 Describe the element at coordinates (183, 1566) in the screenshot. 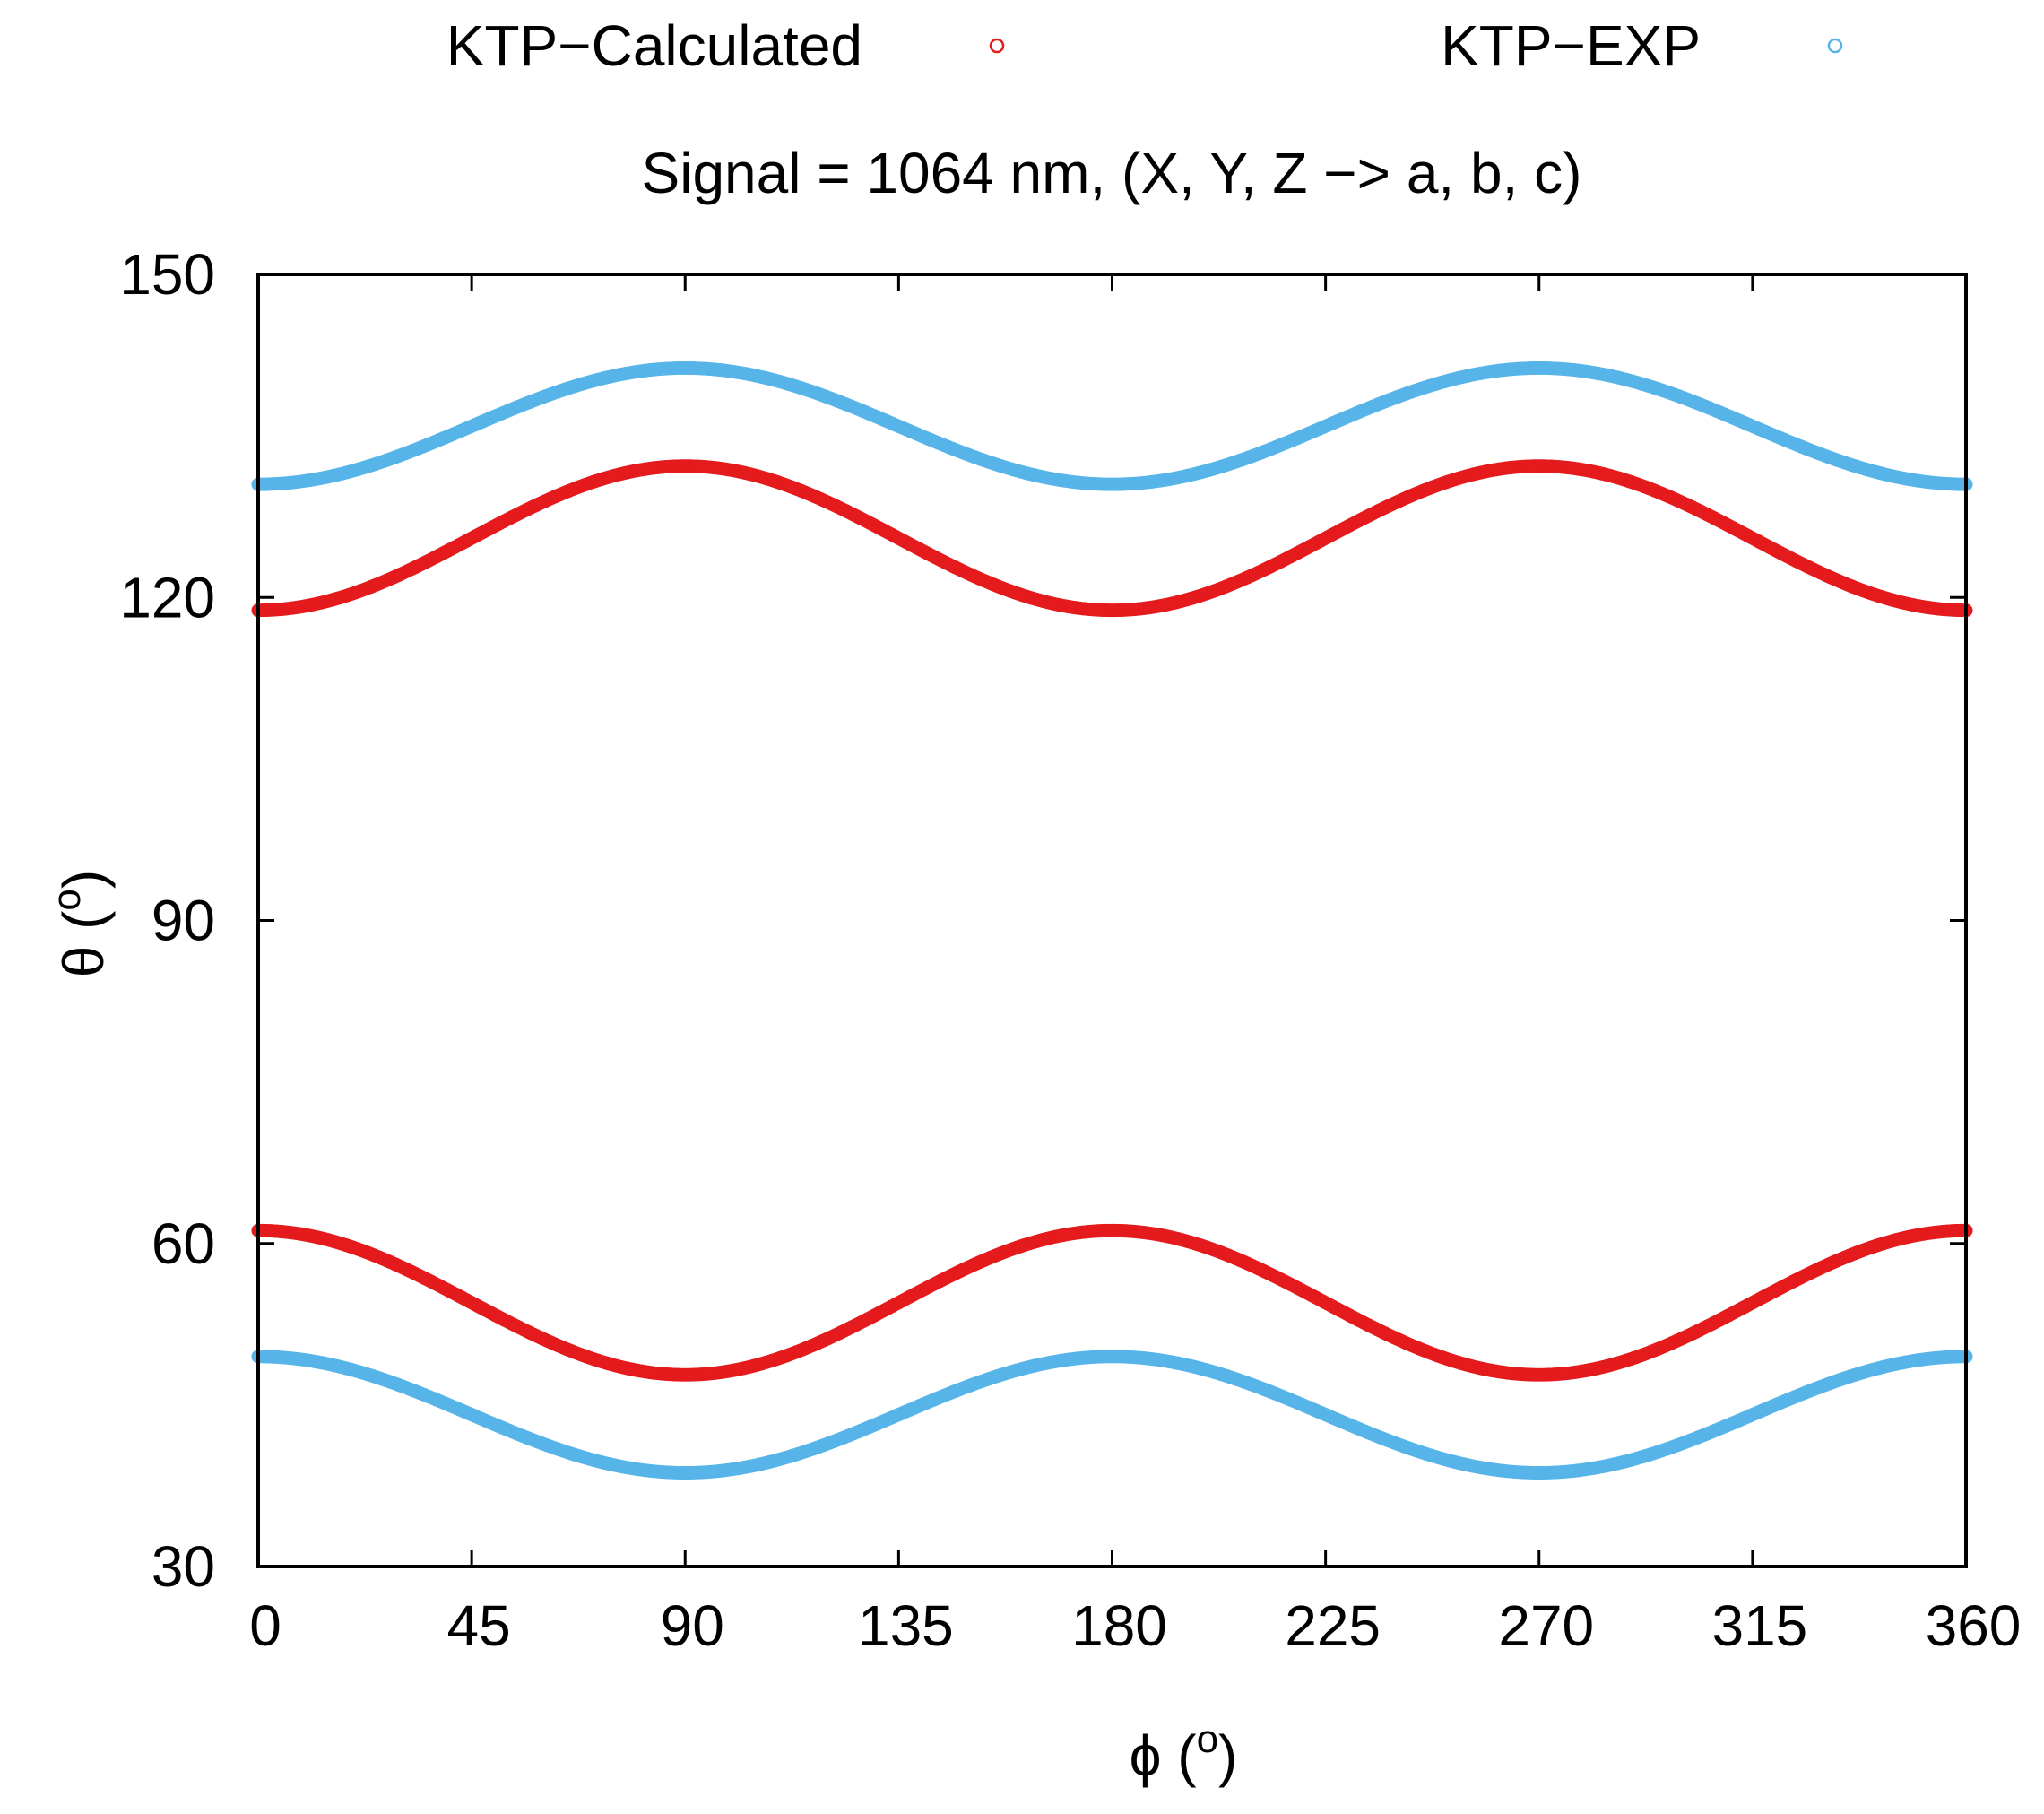

I see `y-tick-label: 30` at that location.